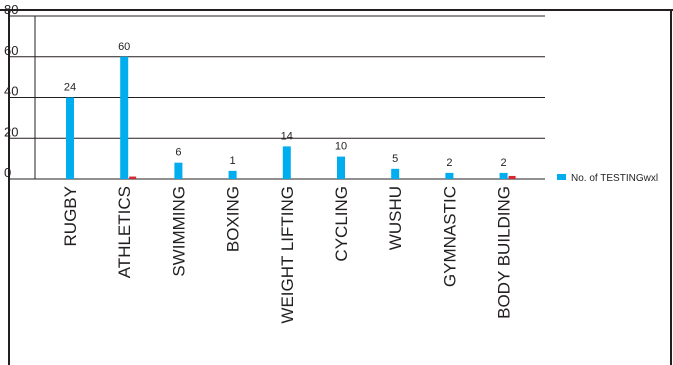  What do you see at coordinates (178, 231) in the screenshot?
I see `category-label: SWIMMING` at bounding box center [178, 231].